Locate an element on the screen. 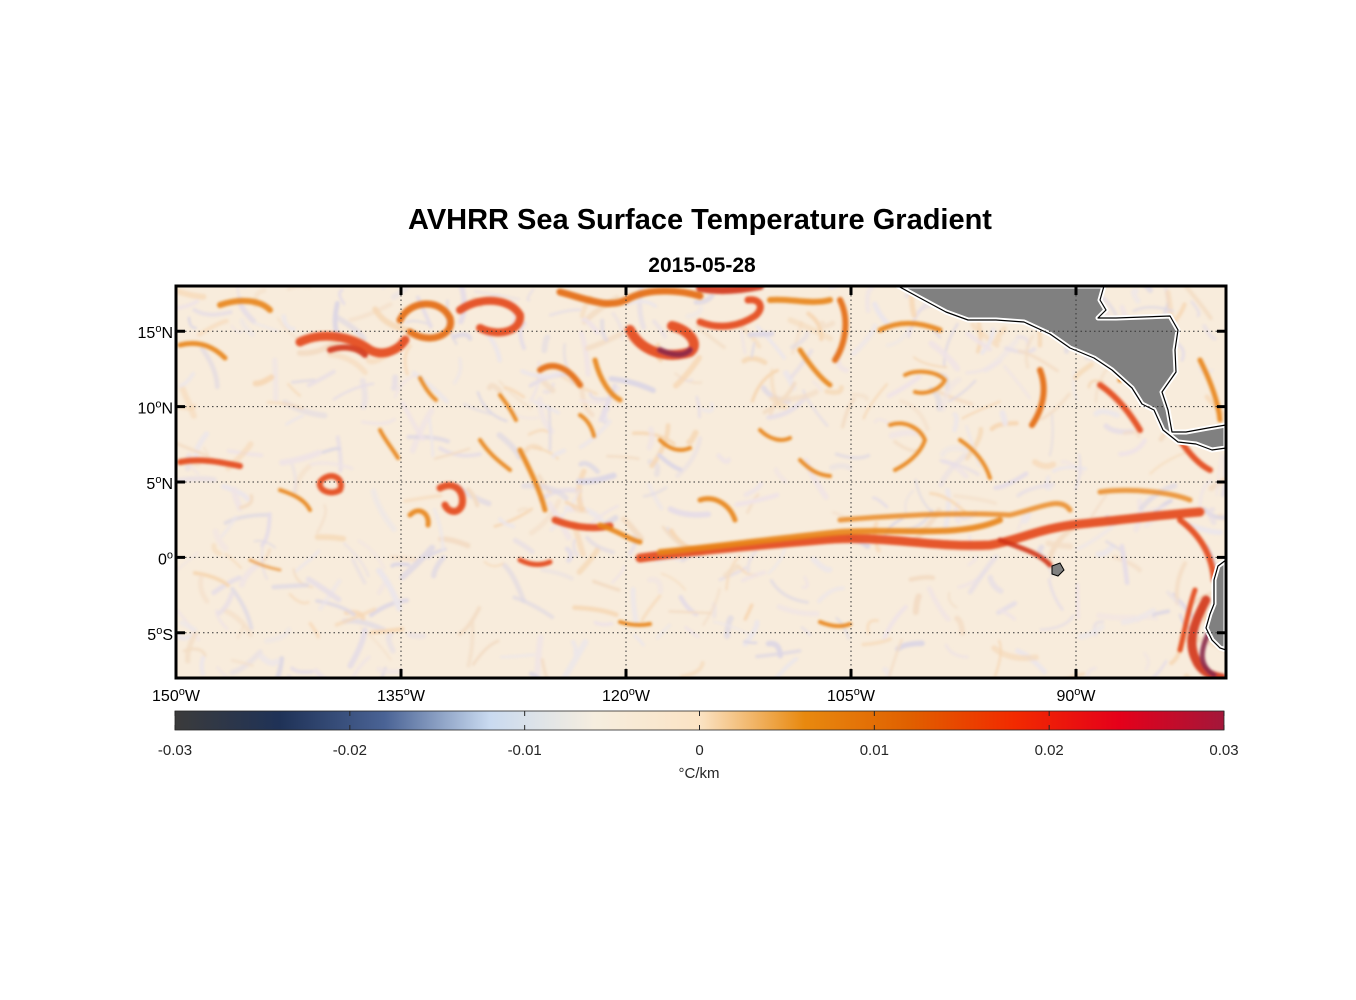 The height and width of the screenshot is (1000, 1356). lon-tick-label: 120oW is located at coordinates (626, 695).